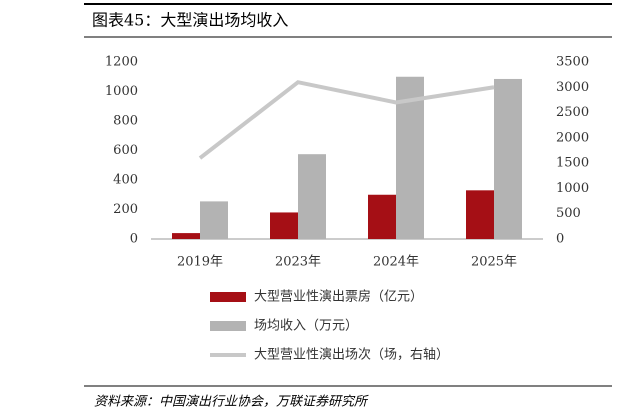 The height and width of the screenshot is (420, 630). Describe the element at coordinates (396, 262) in the screenshot. I see `x-tick-label: 2024年` at that location.